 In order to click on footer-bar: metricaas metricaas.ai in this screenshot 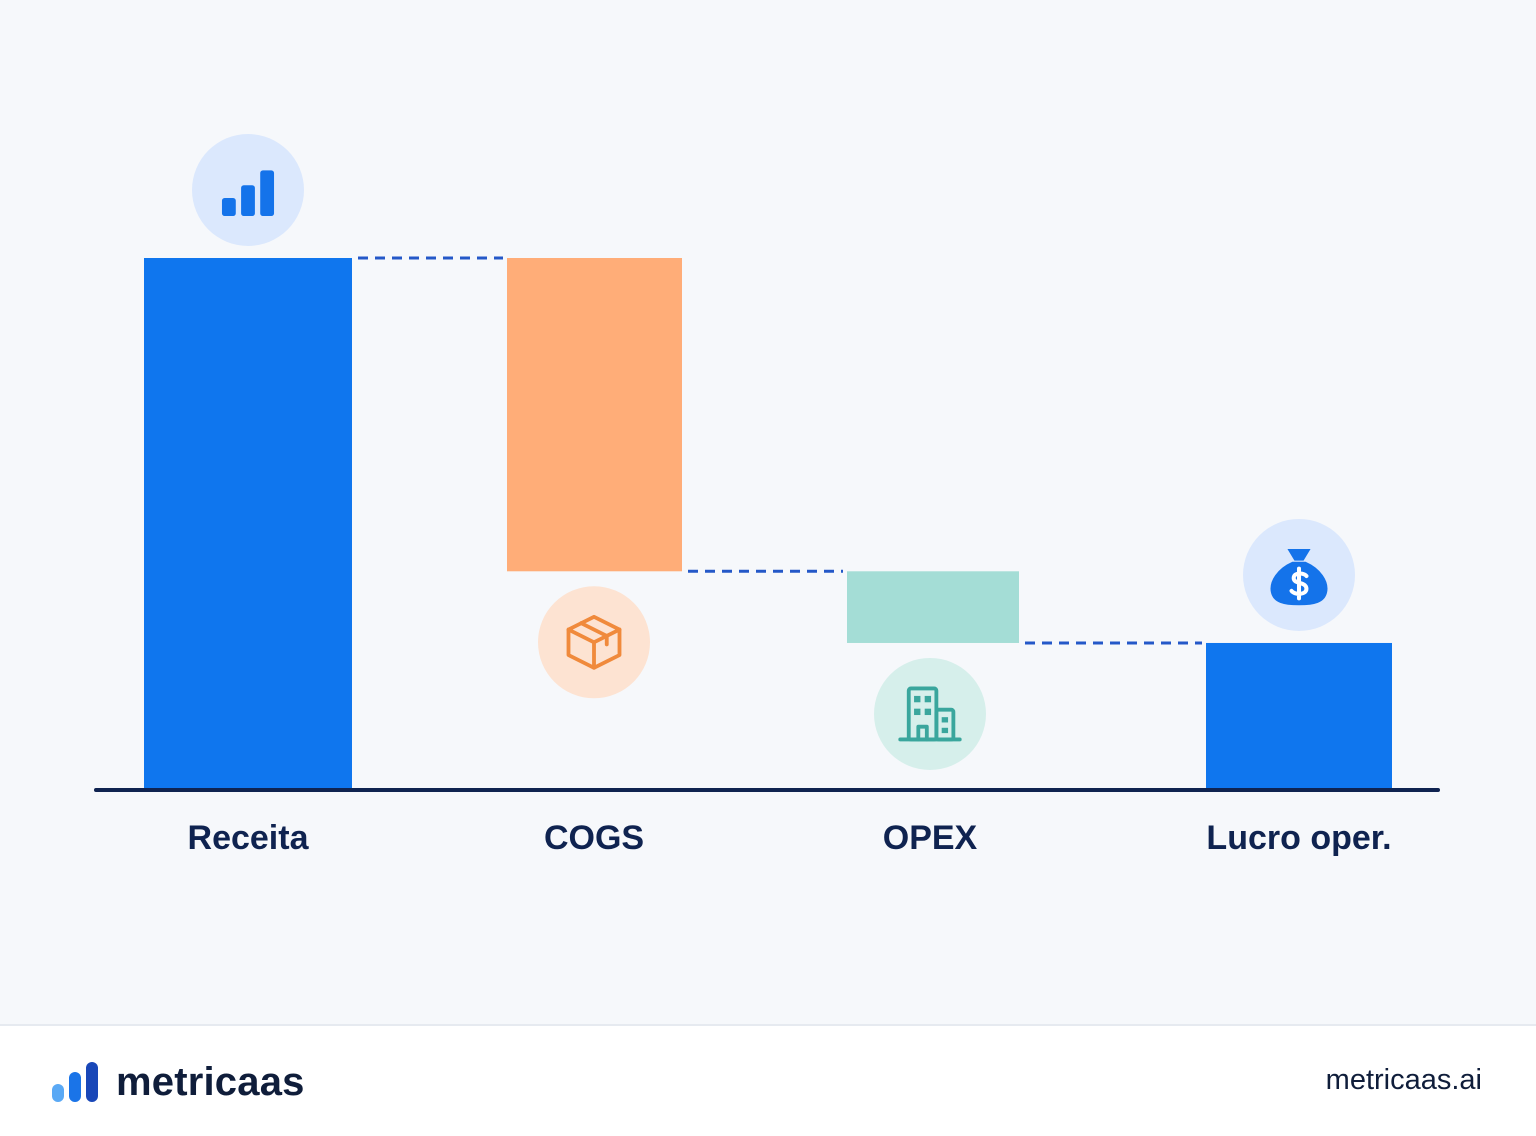, I will do `click(768, 1080)`.